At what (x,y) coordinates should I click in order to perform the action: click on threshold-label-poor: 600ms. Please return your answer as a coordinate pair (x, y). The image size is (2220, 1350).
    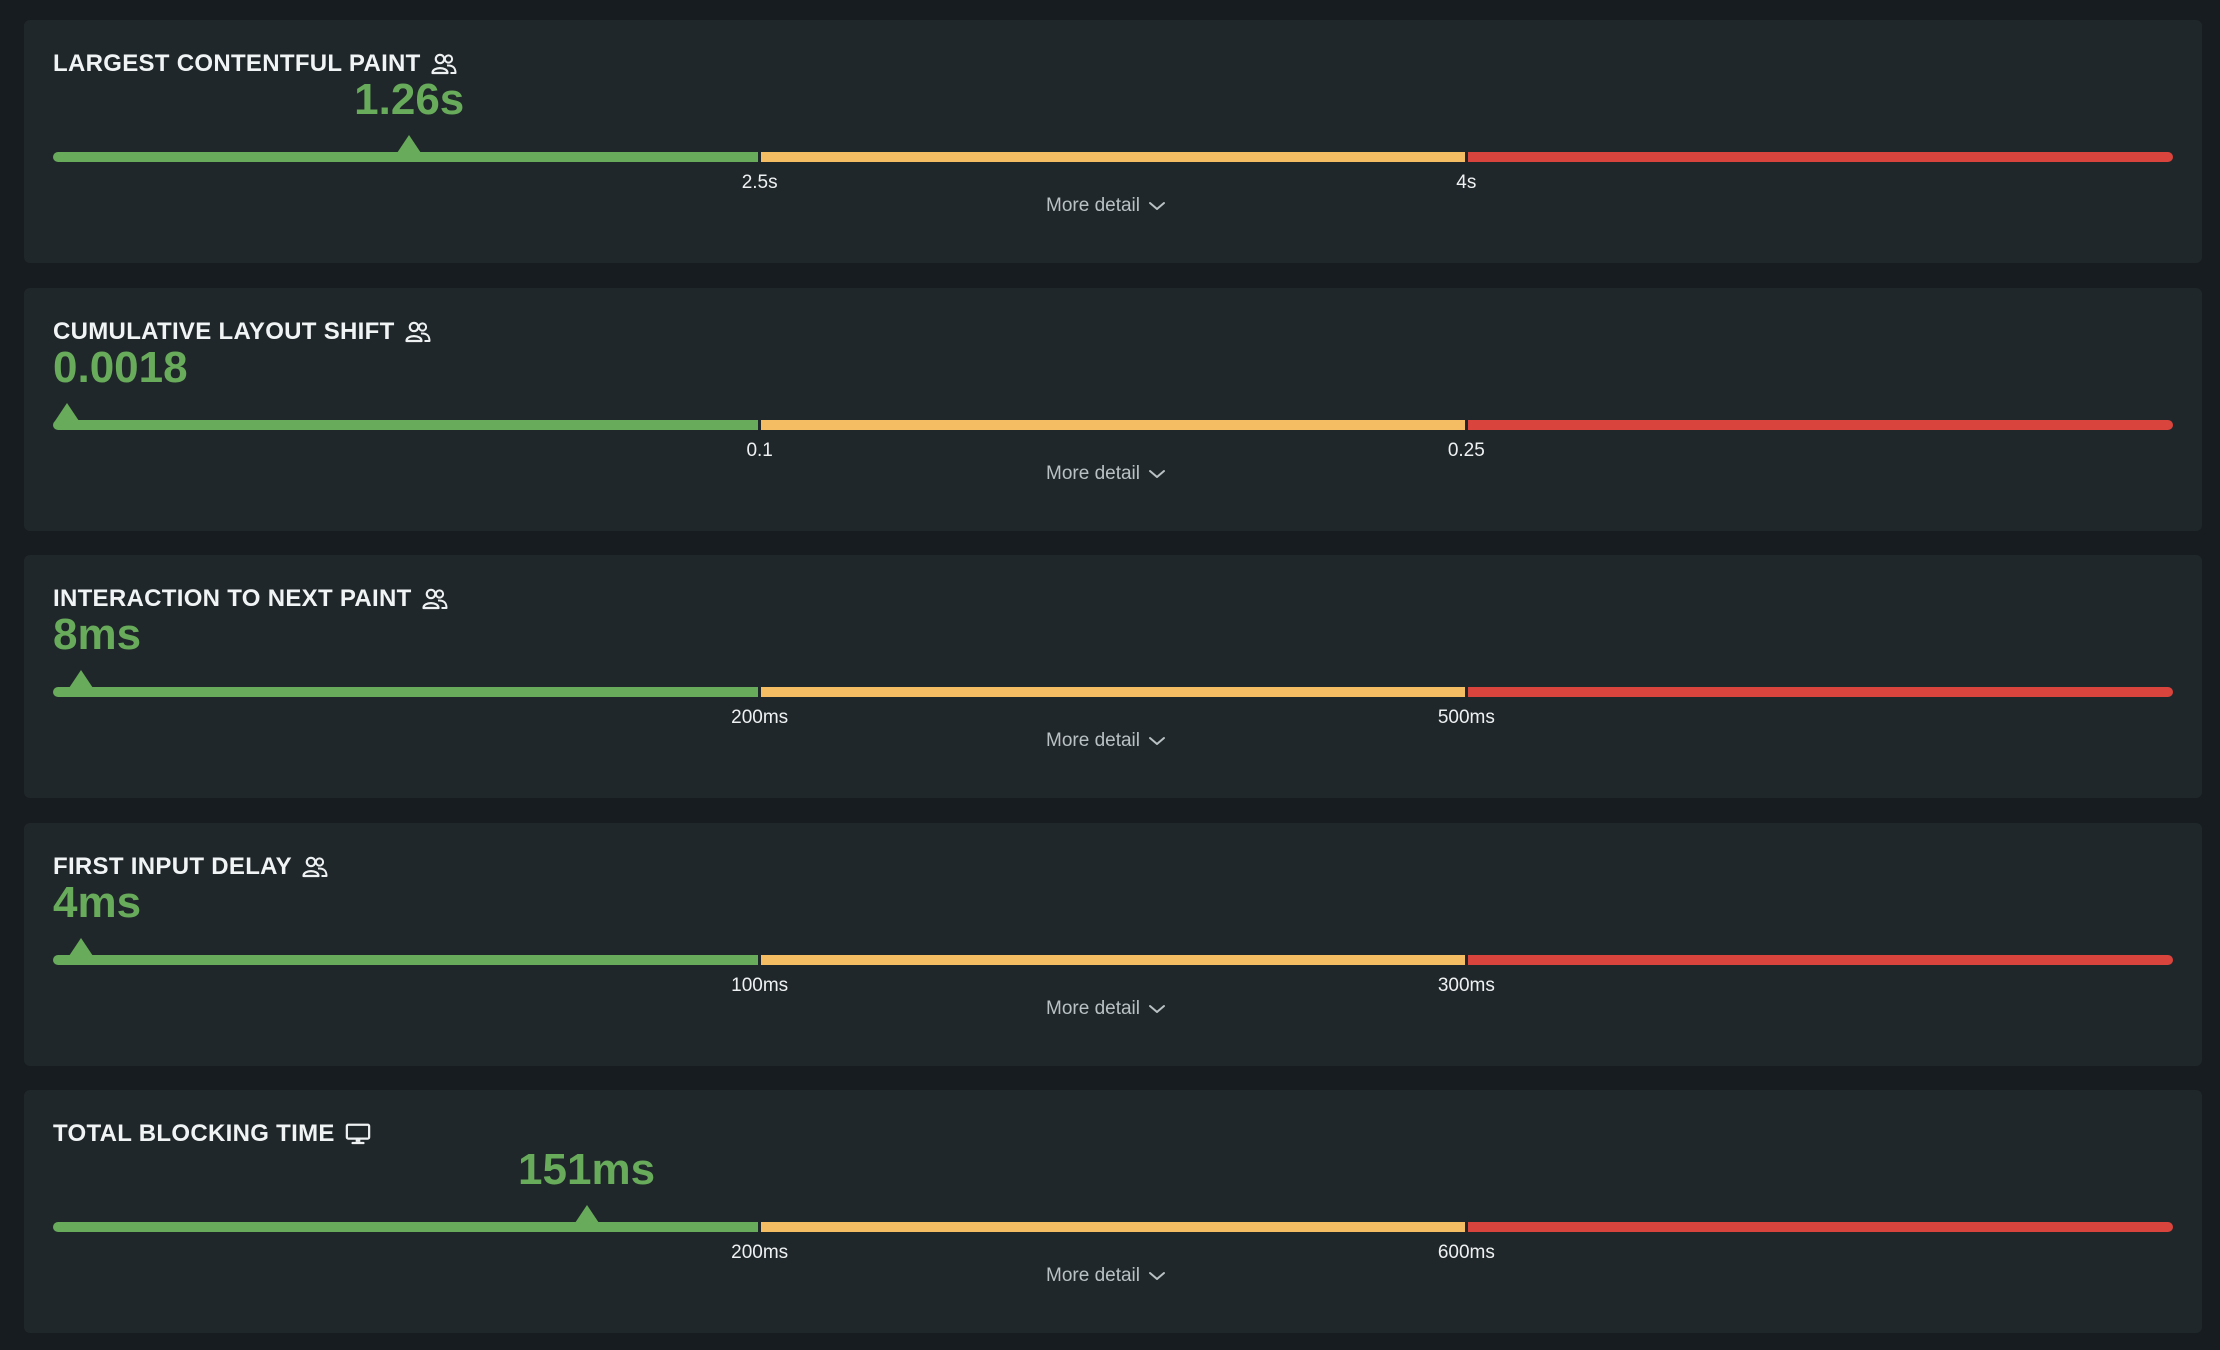
    Looking at the image, I should click on (1466, 1252).